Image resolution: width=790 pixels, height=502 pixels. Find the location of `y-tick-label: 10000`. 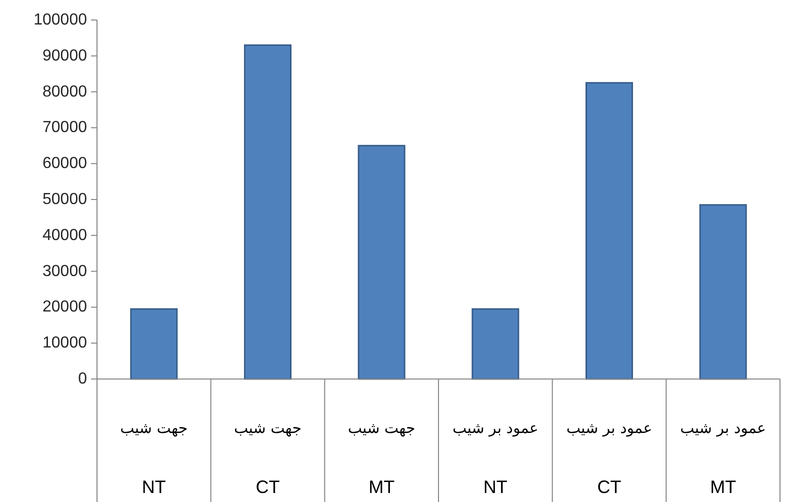

y-tick-label: 10000 is located at coordinates (65, 343).